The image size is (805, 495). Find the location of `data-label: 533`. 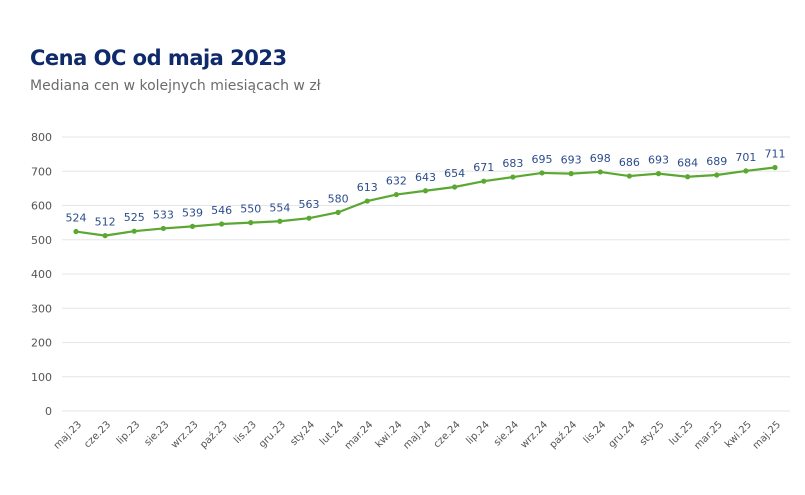

data-label: 533 is located at coordinates (163, 214).